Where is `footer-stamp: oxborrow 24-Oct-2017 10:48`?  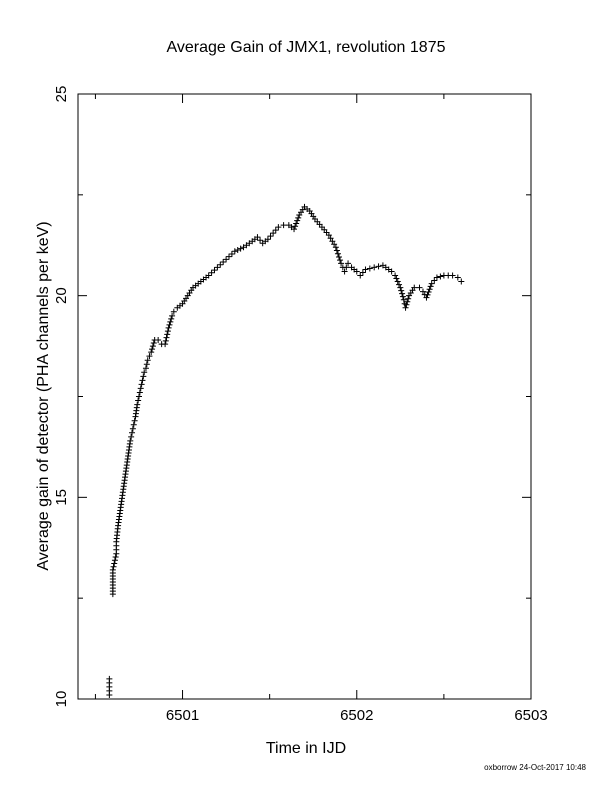 footer-stamp: oxborrow 24-Oct-2017 10:48 is located at coordinates (535, 767).